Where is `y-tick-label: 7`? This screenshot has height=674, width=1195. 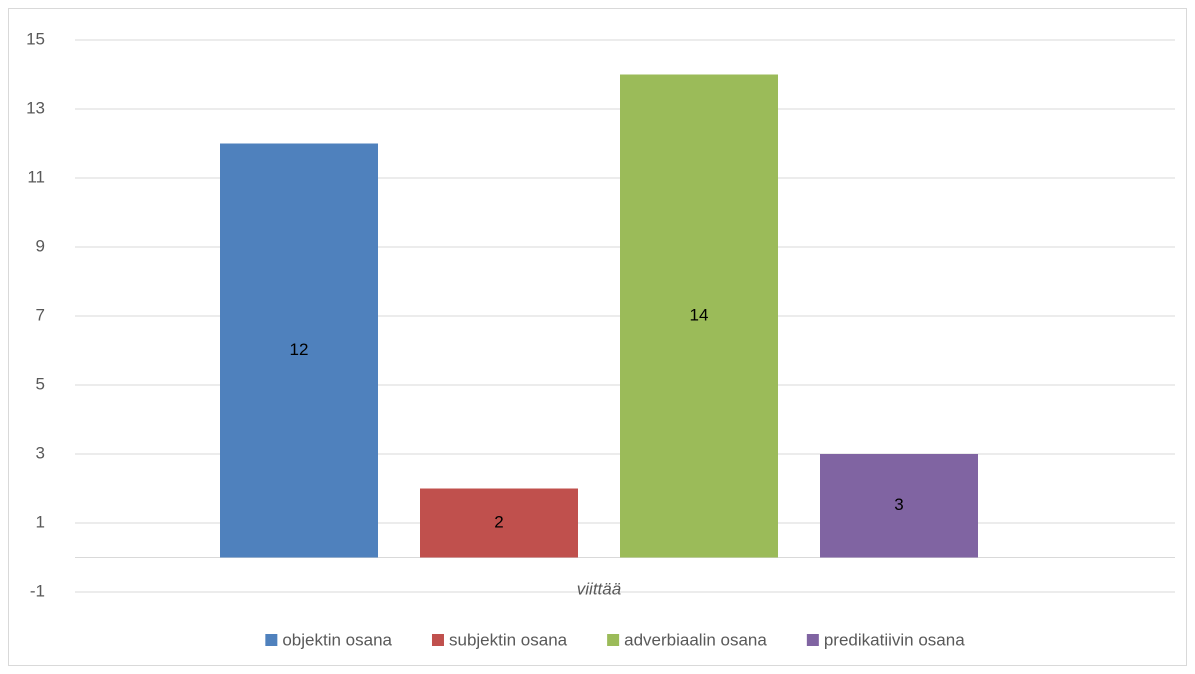
y-tick-label: 7 is located at coordinates (40, 314).